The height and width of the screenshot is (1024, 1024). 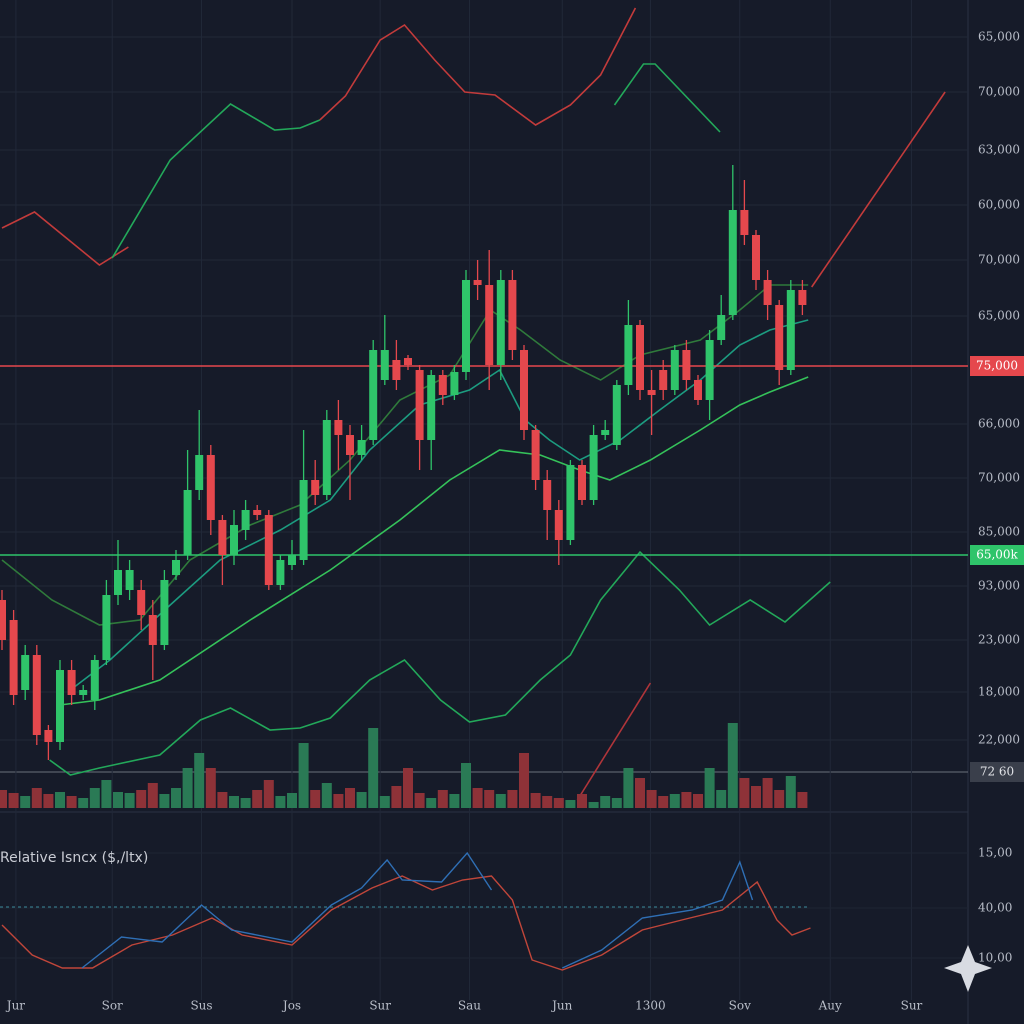 What do you see at coordinates (999, 37) in the screenshot?
I see `y-tick-label: 65,000` at bounding box center [999, 37].